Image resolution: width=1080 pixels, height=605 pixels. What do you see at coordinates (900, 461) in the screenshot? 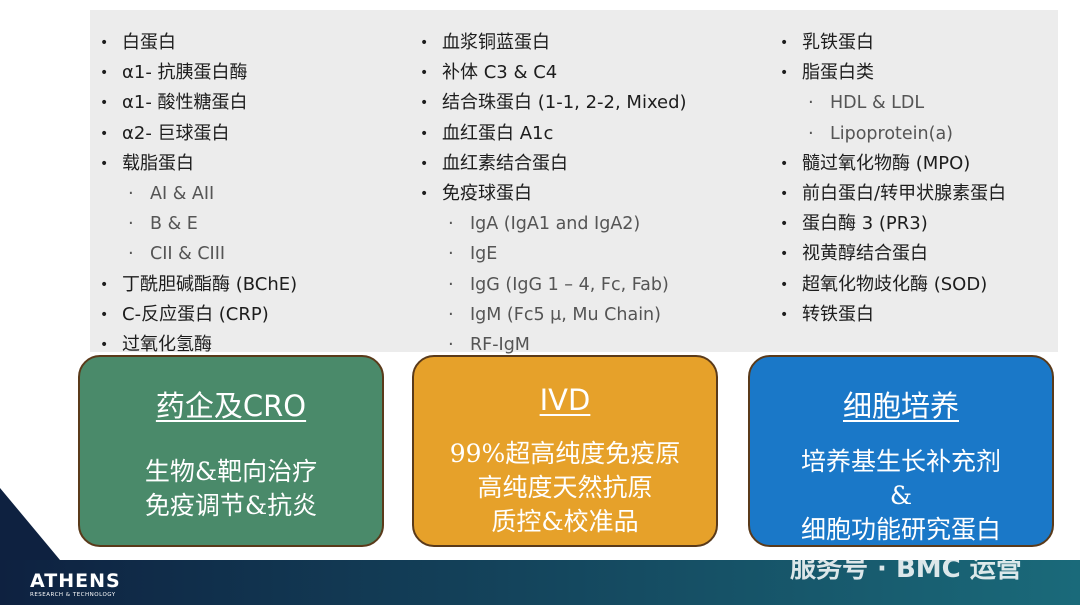
I see `box-line: 培养基生长补充剂` at bounding box center [900, 461].